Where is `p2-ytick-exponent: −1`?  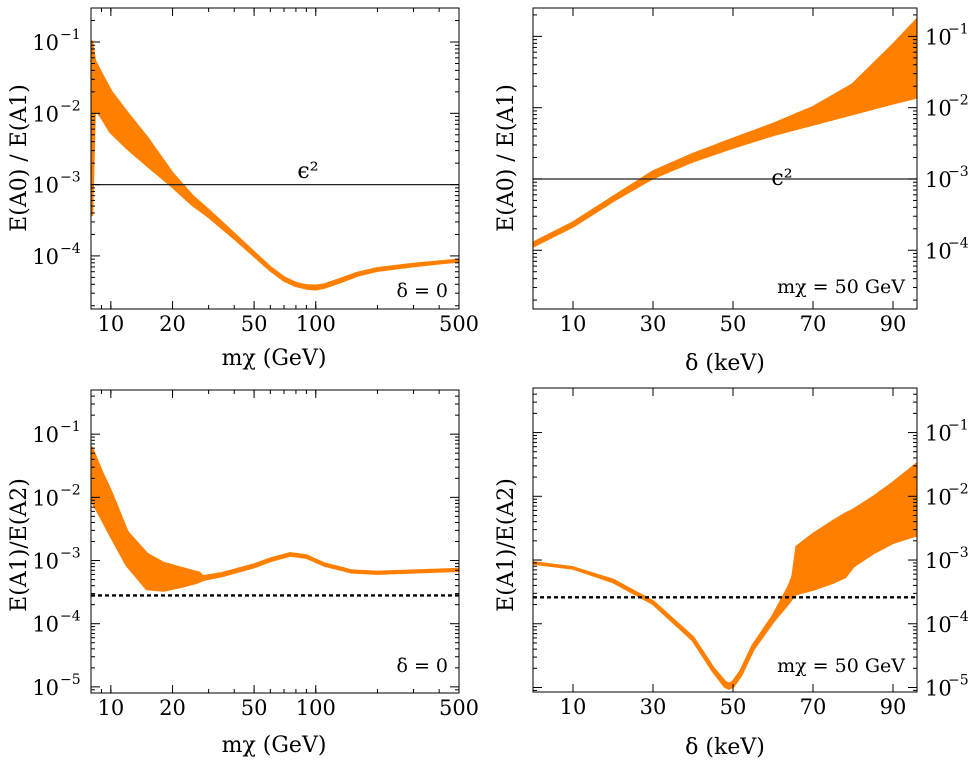
p2-ytick-exponent: −1 is located at coordinates (958, 29).